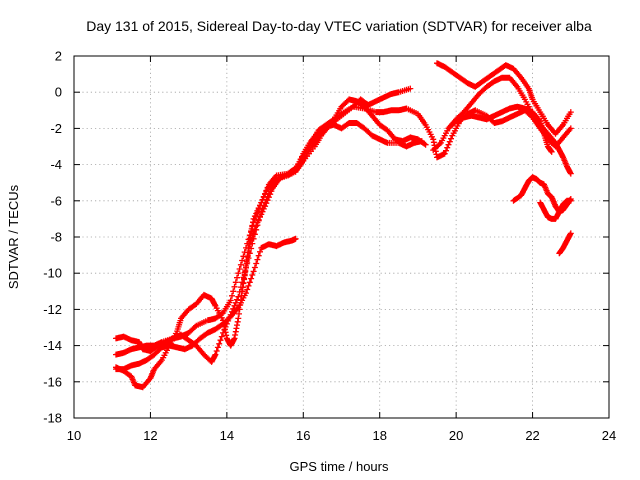 The height and width of the screenshot is (480, 640). Describe the element at coordinates (532, 435) in the screenshot. I see `x-tick-label: 22` at that location.